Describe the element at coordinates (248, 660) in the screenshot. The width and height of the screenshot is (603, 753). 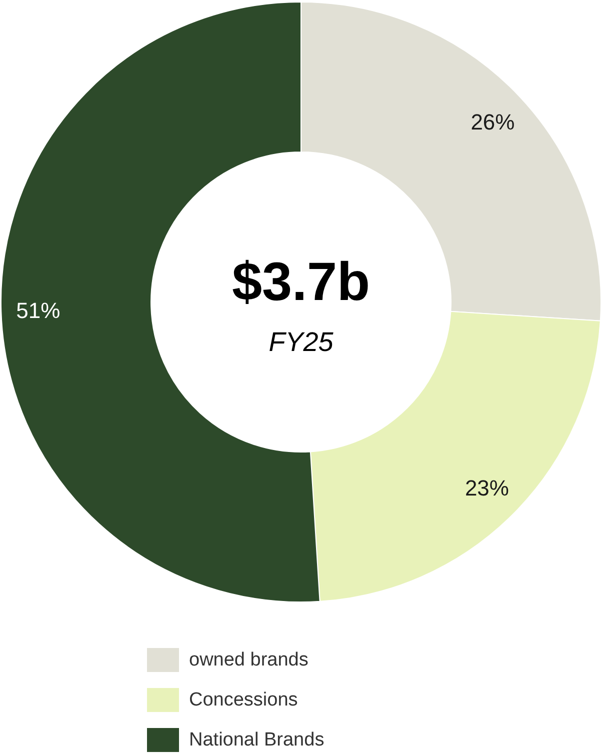
I see `legend-label: owned brands` at that location.